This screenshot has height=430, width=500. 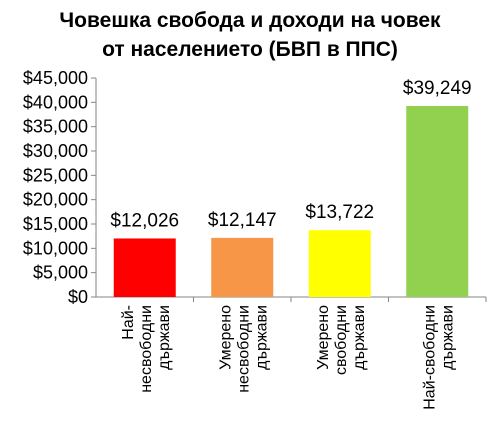 What do you see at coordinates (78, 297) in the screenshot?
I see `y-tick-label: $0` at bounding box center [78, 297].